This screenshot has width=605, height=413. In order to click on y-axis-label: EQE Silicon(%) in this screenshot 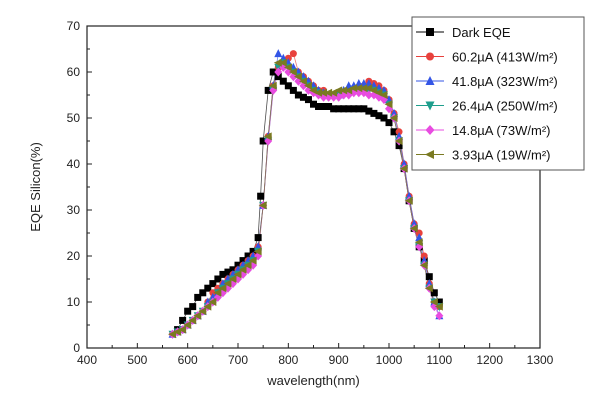, I will do `click(35, 187)`.